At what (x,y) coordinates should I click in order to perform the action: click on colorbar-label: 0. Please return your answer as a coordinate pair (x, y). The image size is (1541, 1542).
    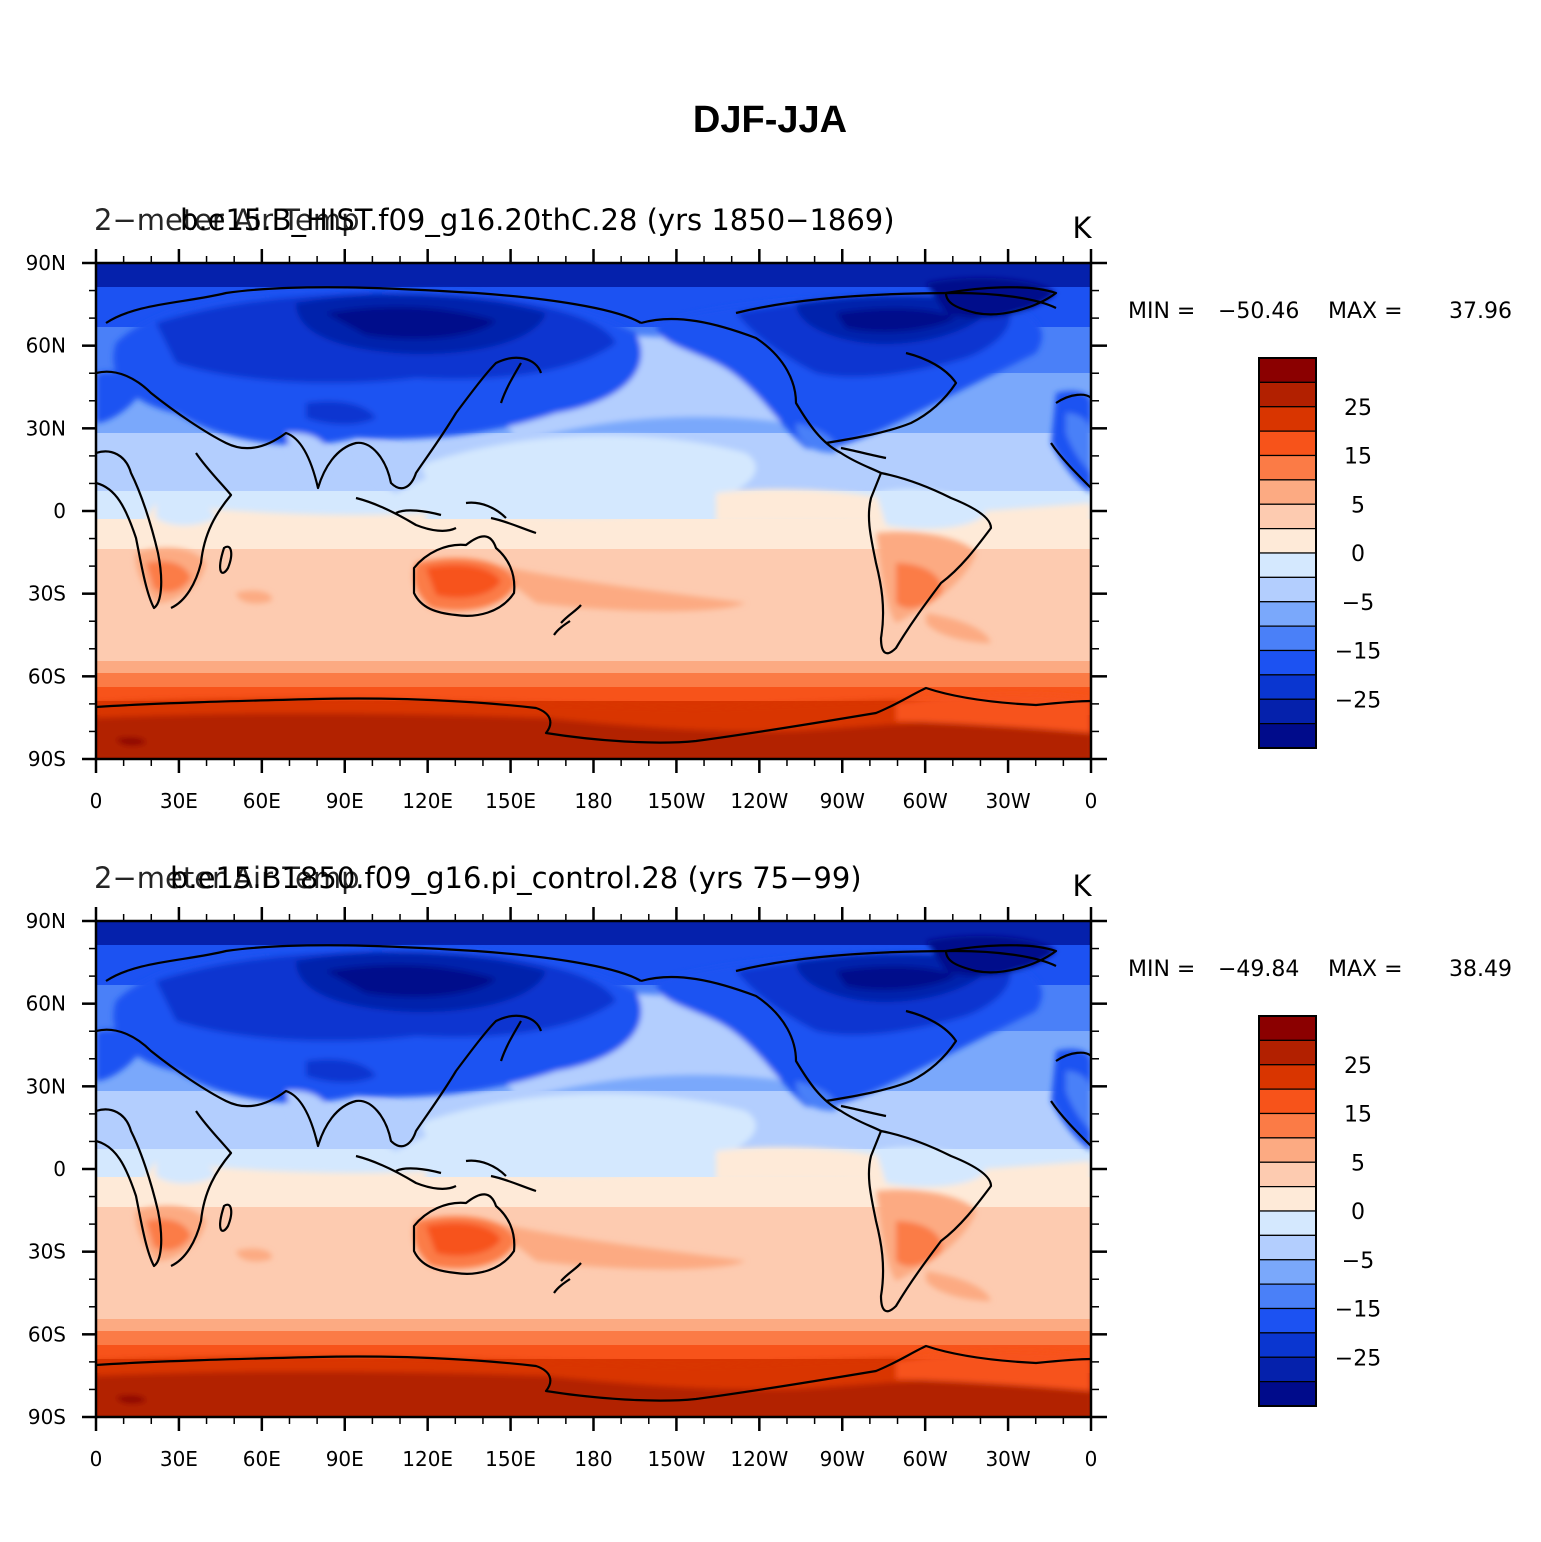
    Looking at the image, I should click on (1358, 554).